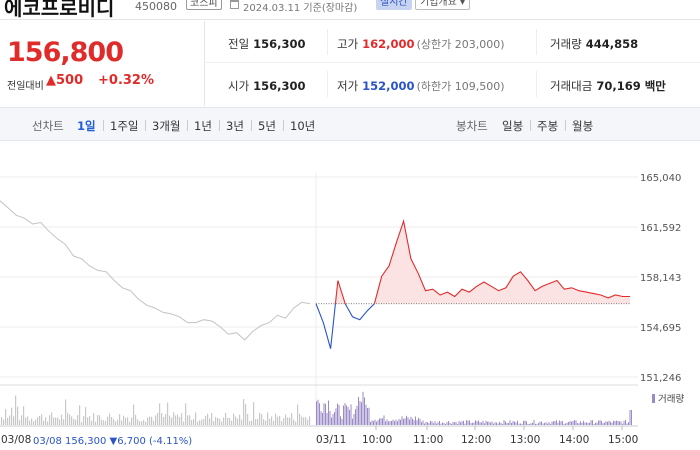  What do you see at coordinates (235, 126) in the screenshot?
I see `tab-3year: 3년` at bounding box center [235, 126].